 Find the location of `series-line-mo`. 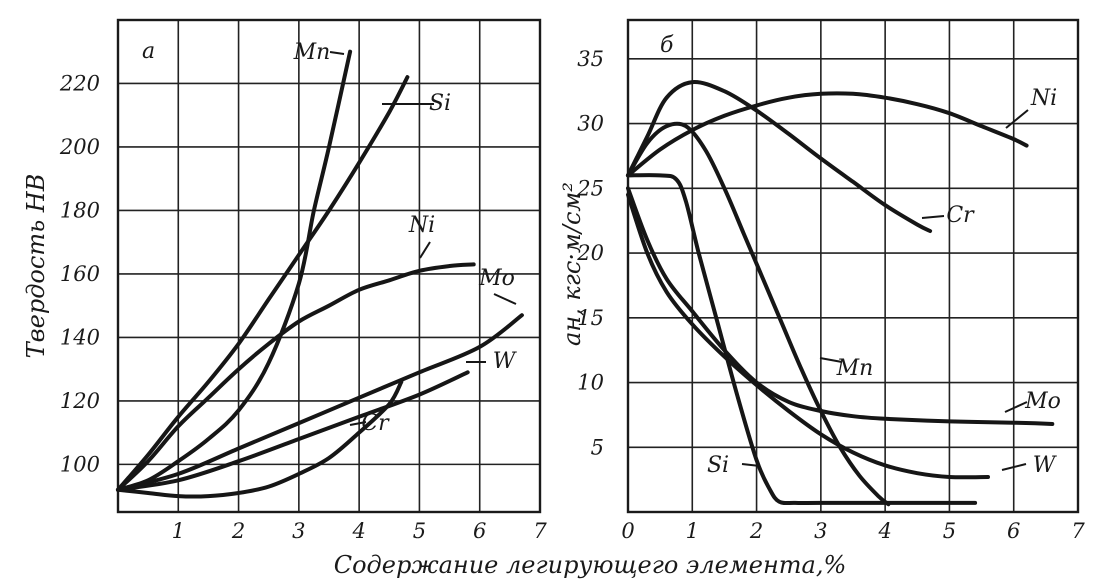

series-line-mo is located at coordinates (320, 402).